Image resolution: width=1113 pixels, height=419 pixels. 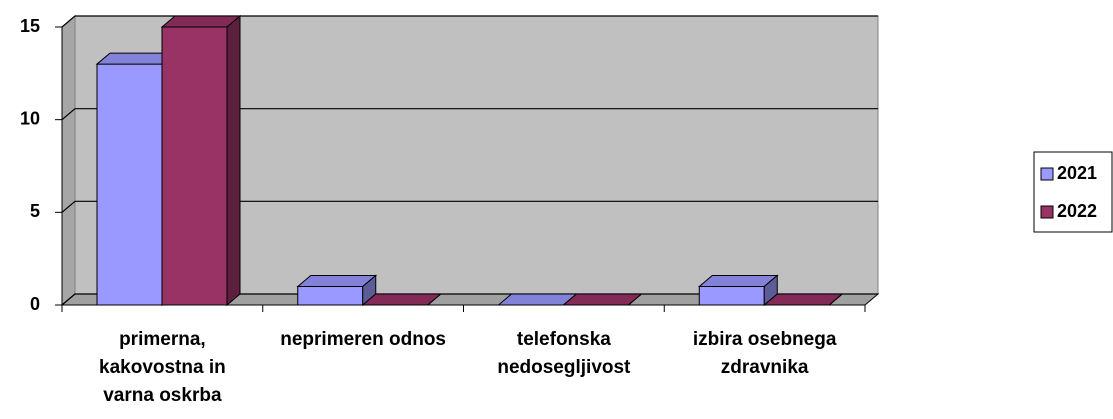 I want to click on x-tick-label: izbira osebnega zdravnika, so click(x=764, y=353).